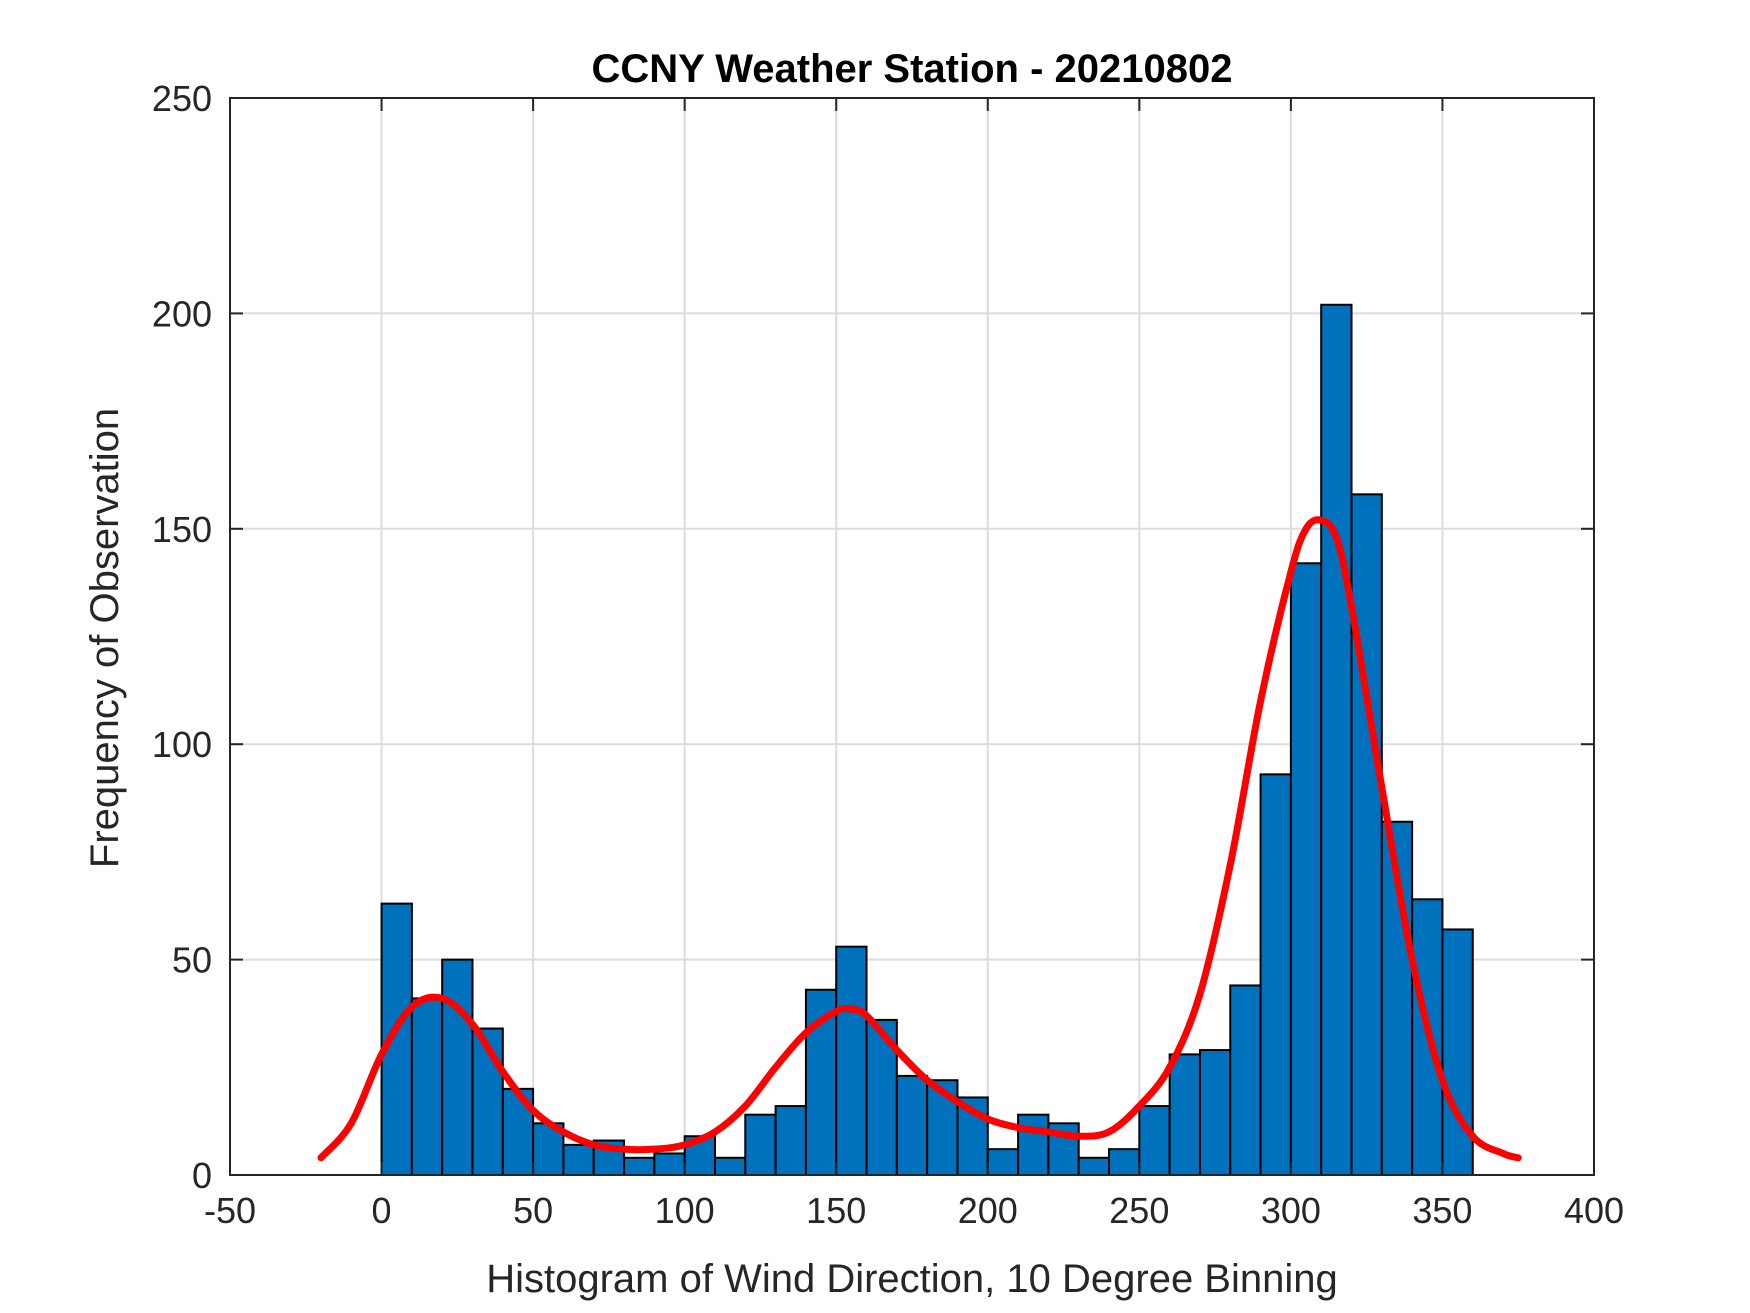  I want to click on y-tick-label: 200, so click(182, 313).